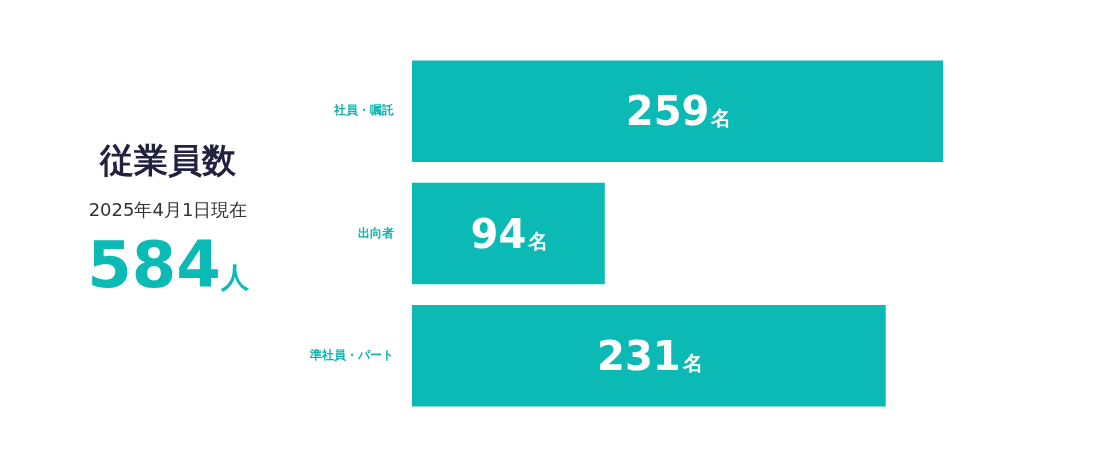 This screenshot has width=1100, height=471. Describe the element at coordinates (168, 210) in the screenshot. I see `text: 2025年4月1日現在` at that location.